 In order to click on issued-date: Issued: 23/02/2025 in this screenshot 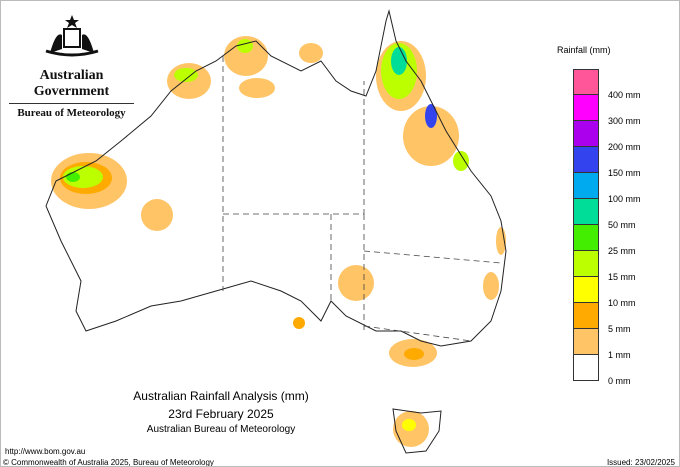, I will do `click(640, 462)`.